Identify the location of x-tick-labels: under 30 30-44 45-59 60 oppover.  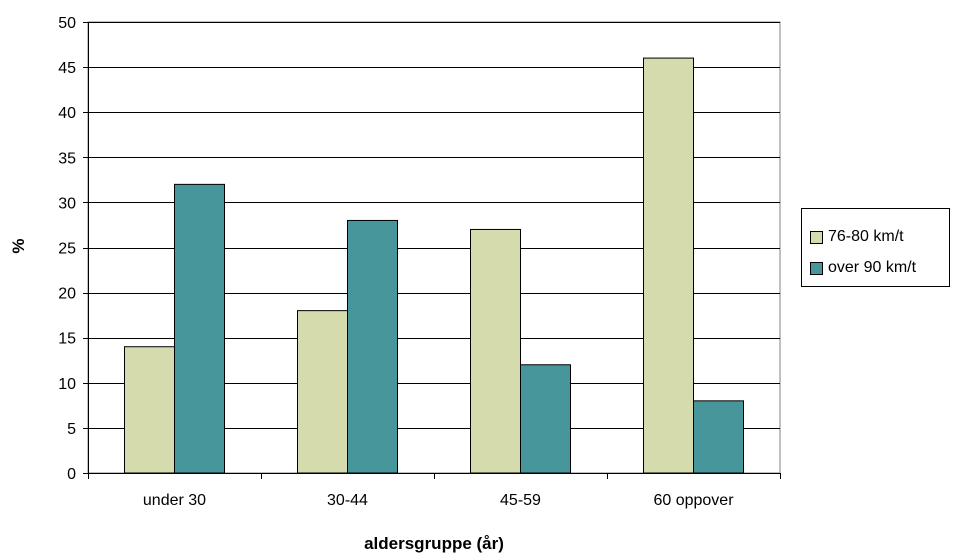
(438, 500).